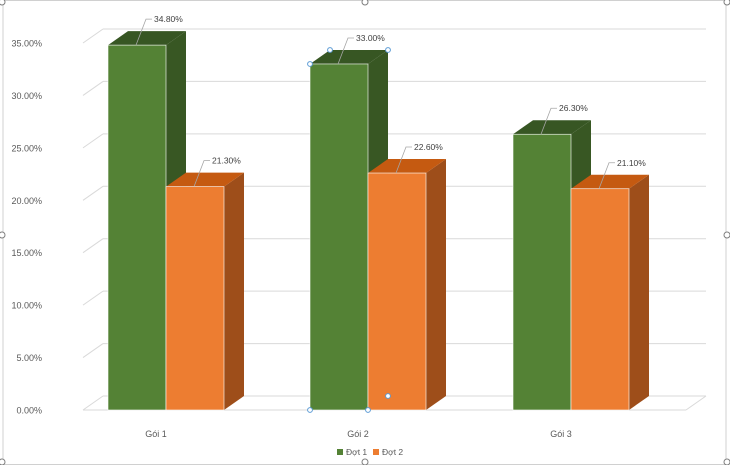 This screenshot has height=470, width=730. I want to click on legend-label: Đợt 2, so click(392, 452).